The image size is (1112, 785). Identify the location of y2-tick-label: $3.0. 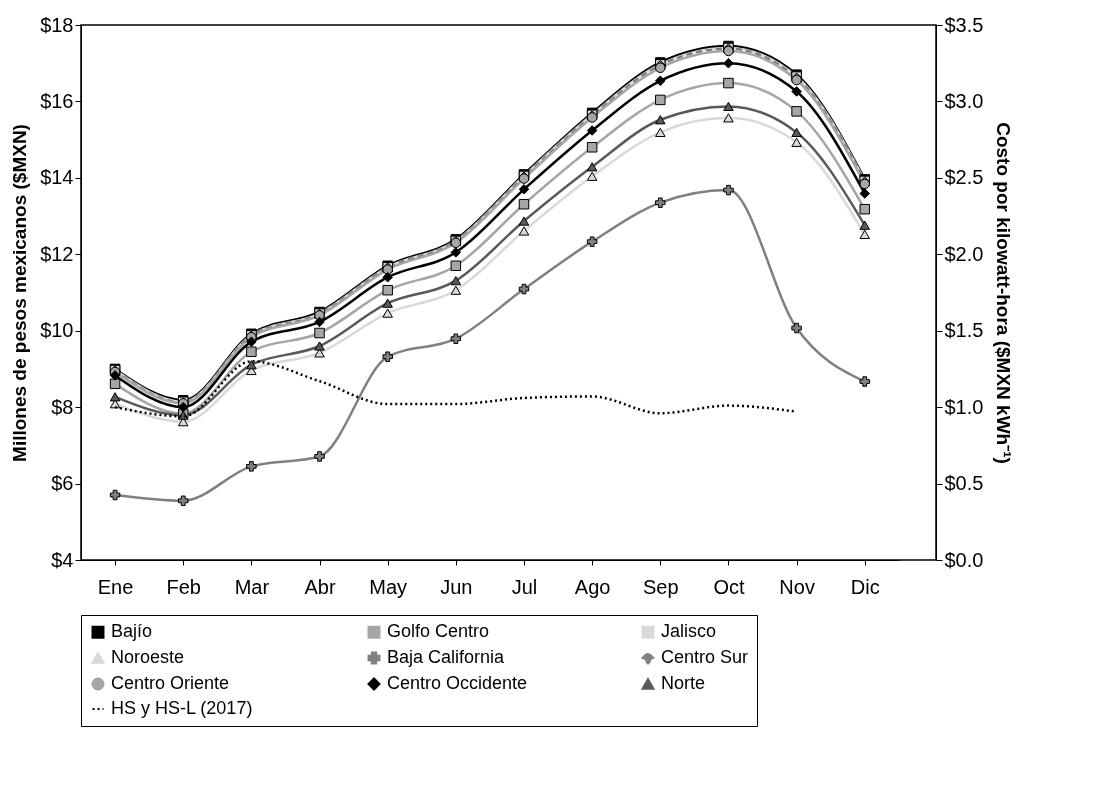
(964, 100).